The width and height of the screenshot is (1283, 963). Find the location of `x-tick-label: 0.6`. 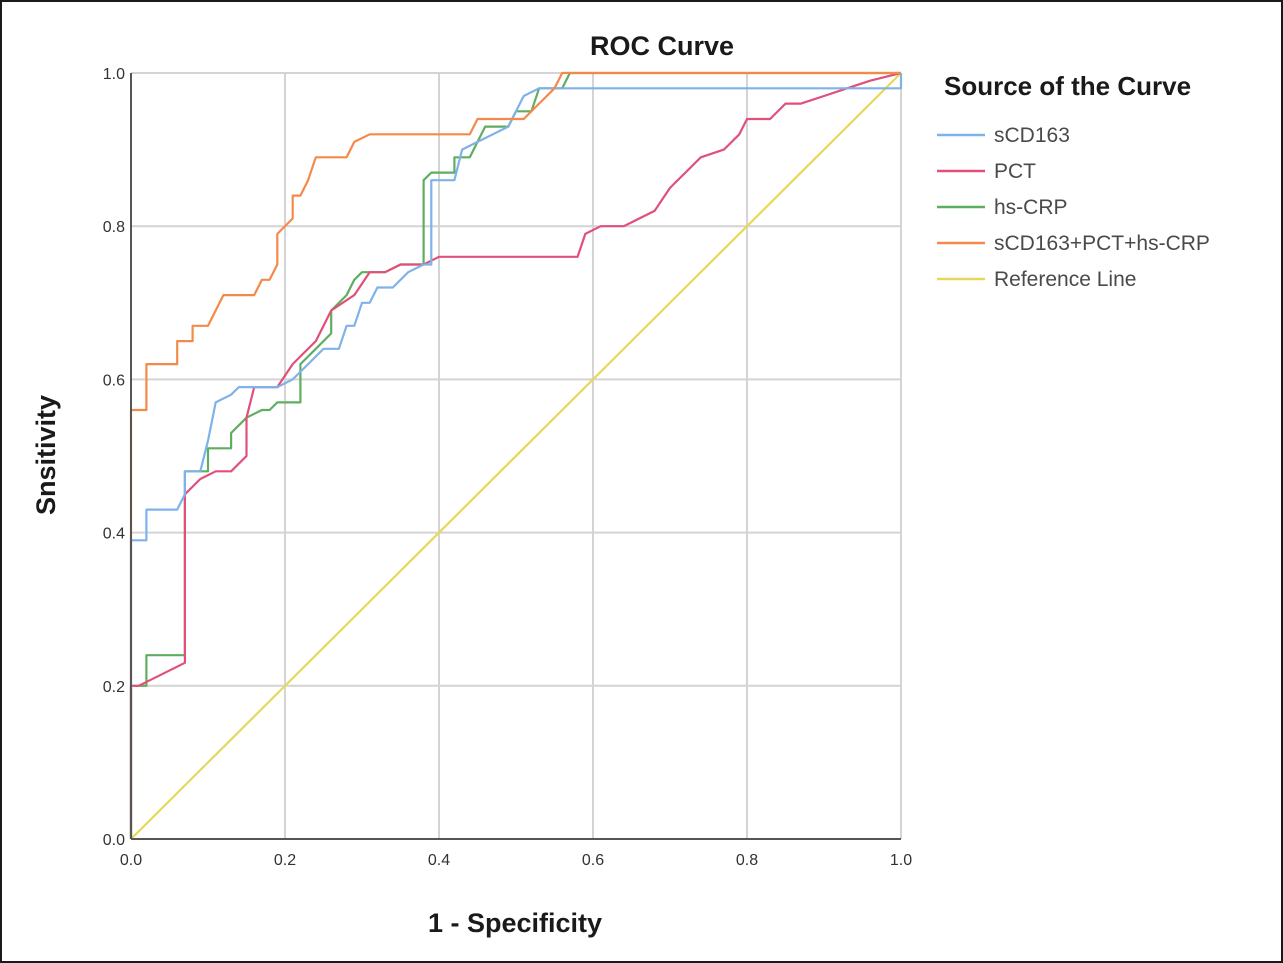

x-tick-label: 0.6 is located at coordinates (593, 860).